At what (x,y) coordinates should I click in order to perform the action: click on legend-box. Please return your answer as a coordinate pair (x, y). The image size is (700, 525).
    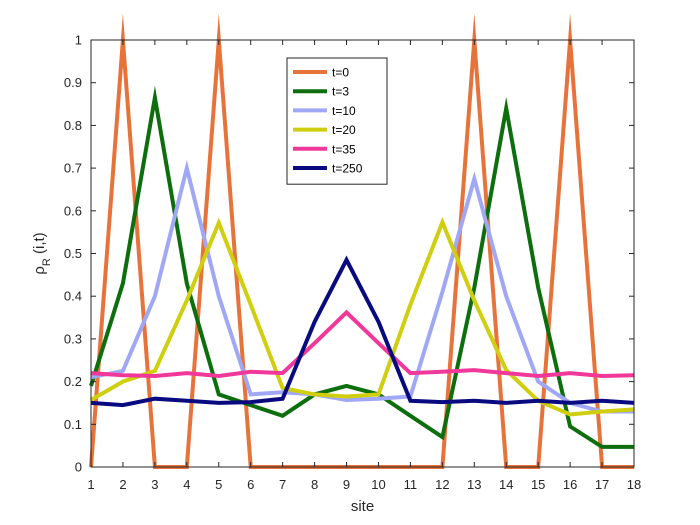
    Looking at the image, I should click on (337, 121).